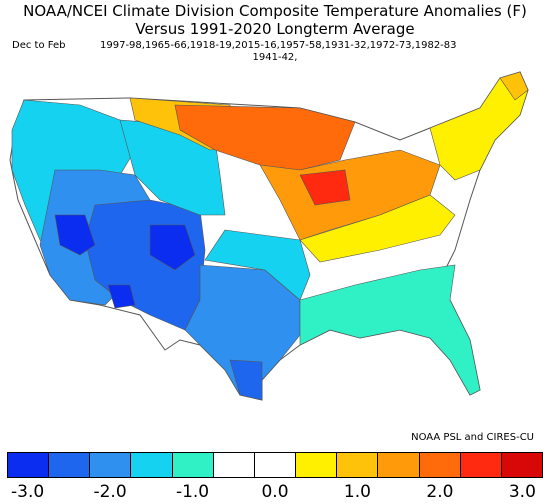 The height and width of the screenshot is (504, 550). Describe the element at coordinates (275, 57) in the screenshot. I see `composite-years-continued: 1941-42,` at that location.